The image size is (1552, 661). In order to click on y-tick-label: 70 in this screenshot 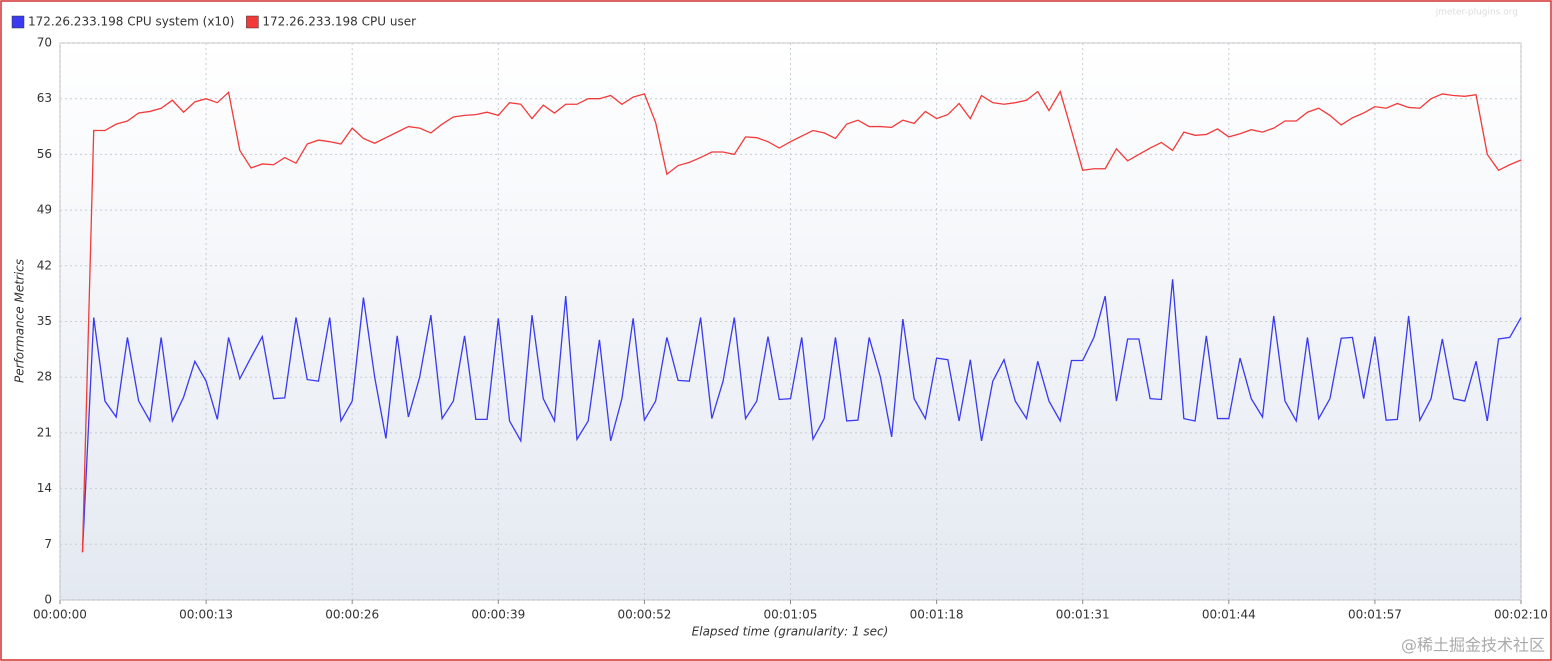, I will do `click(44, 43)`.